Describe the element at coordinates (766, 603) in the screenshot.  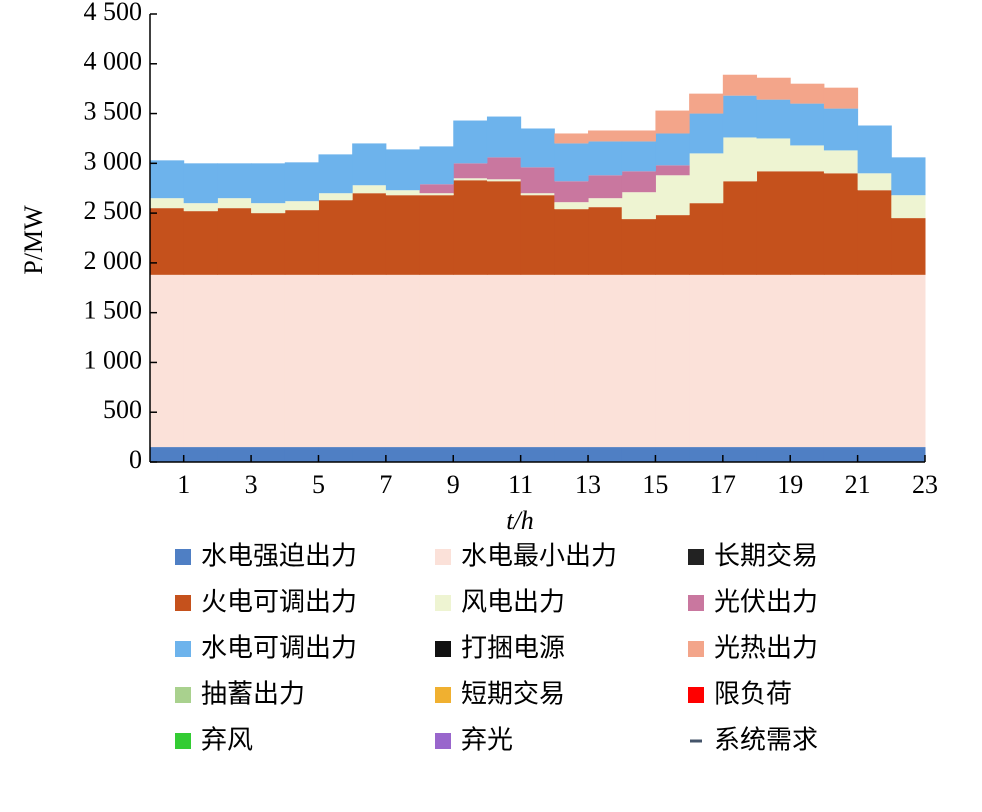
I see `legend-label: 光伏出力` at that location.